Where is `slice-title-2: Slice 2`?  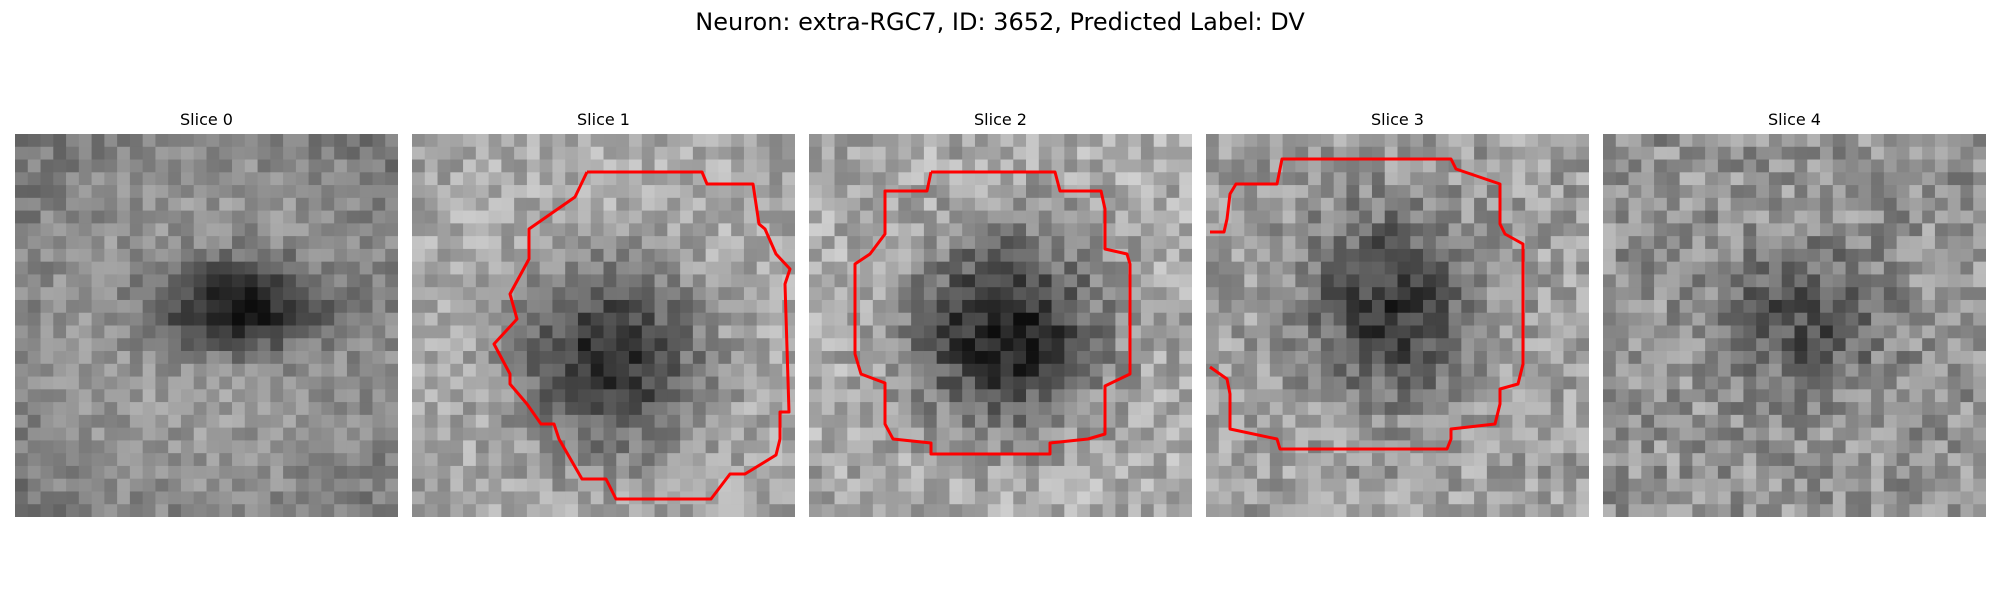
slice-title-2: Slice 2 is located at coordinates (1000, 119).